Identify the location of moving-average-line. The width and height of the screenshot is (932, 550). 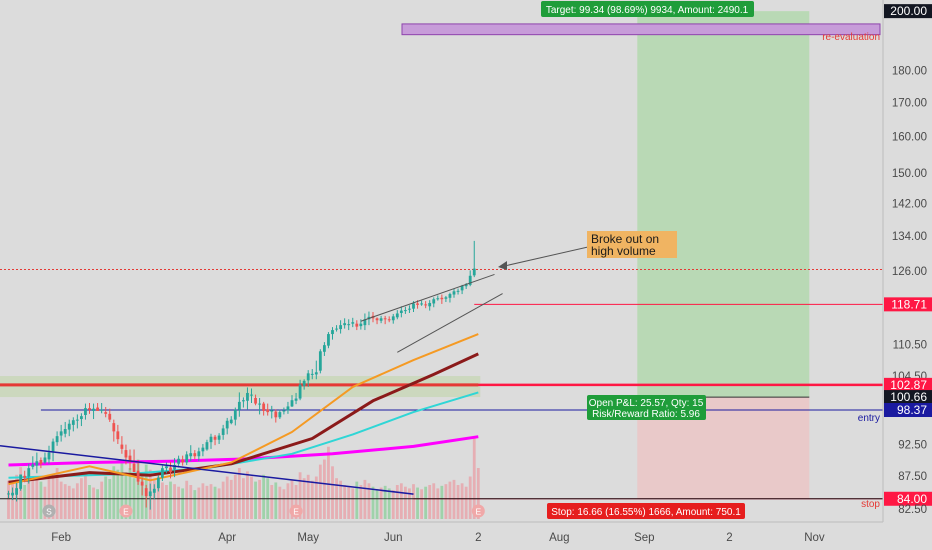
(243, 409).